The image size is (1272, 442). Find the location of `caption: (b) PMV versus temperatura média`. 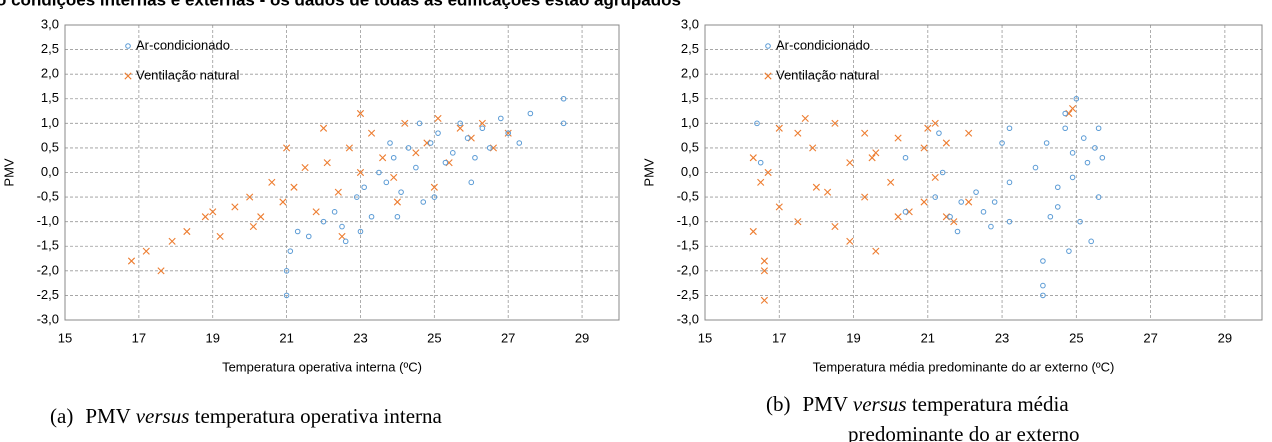

caption: (b) PMV versus temperatura média is located at coordinates (917, 404).